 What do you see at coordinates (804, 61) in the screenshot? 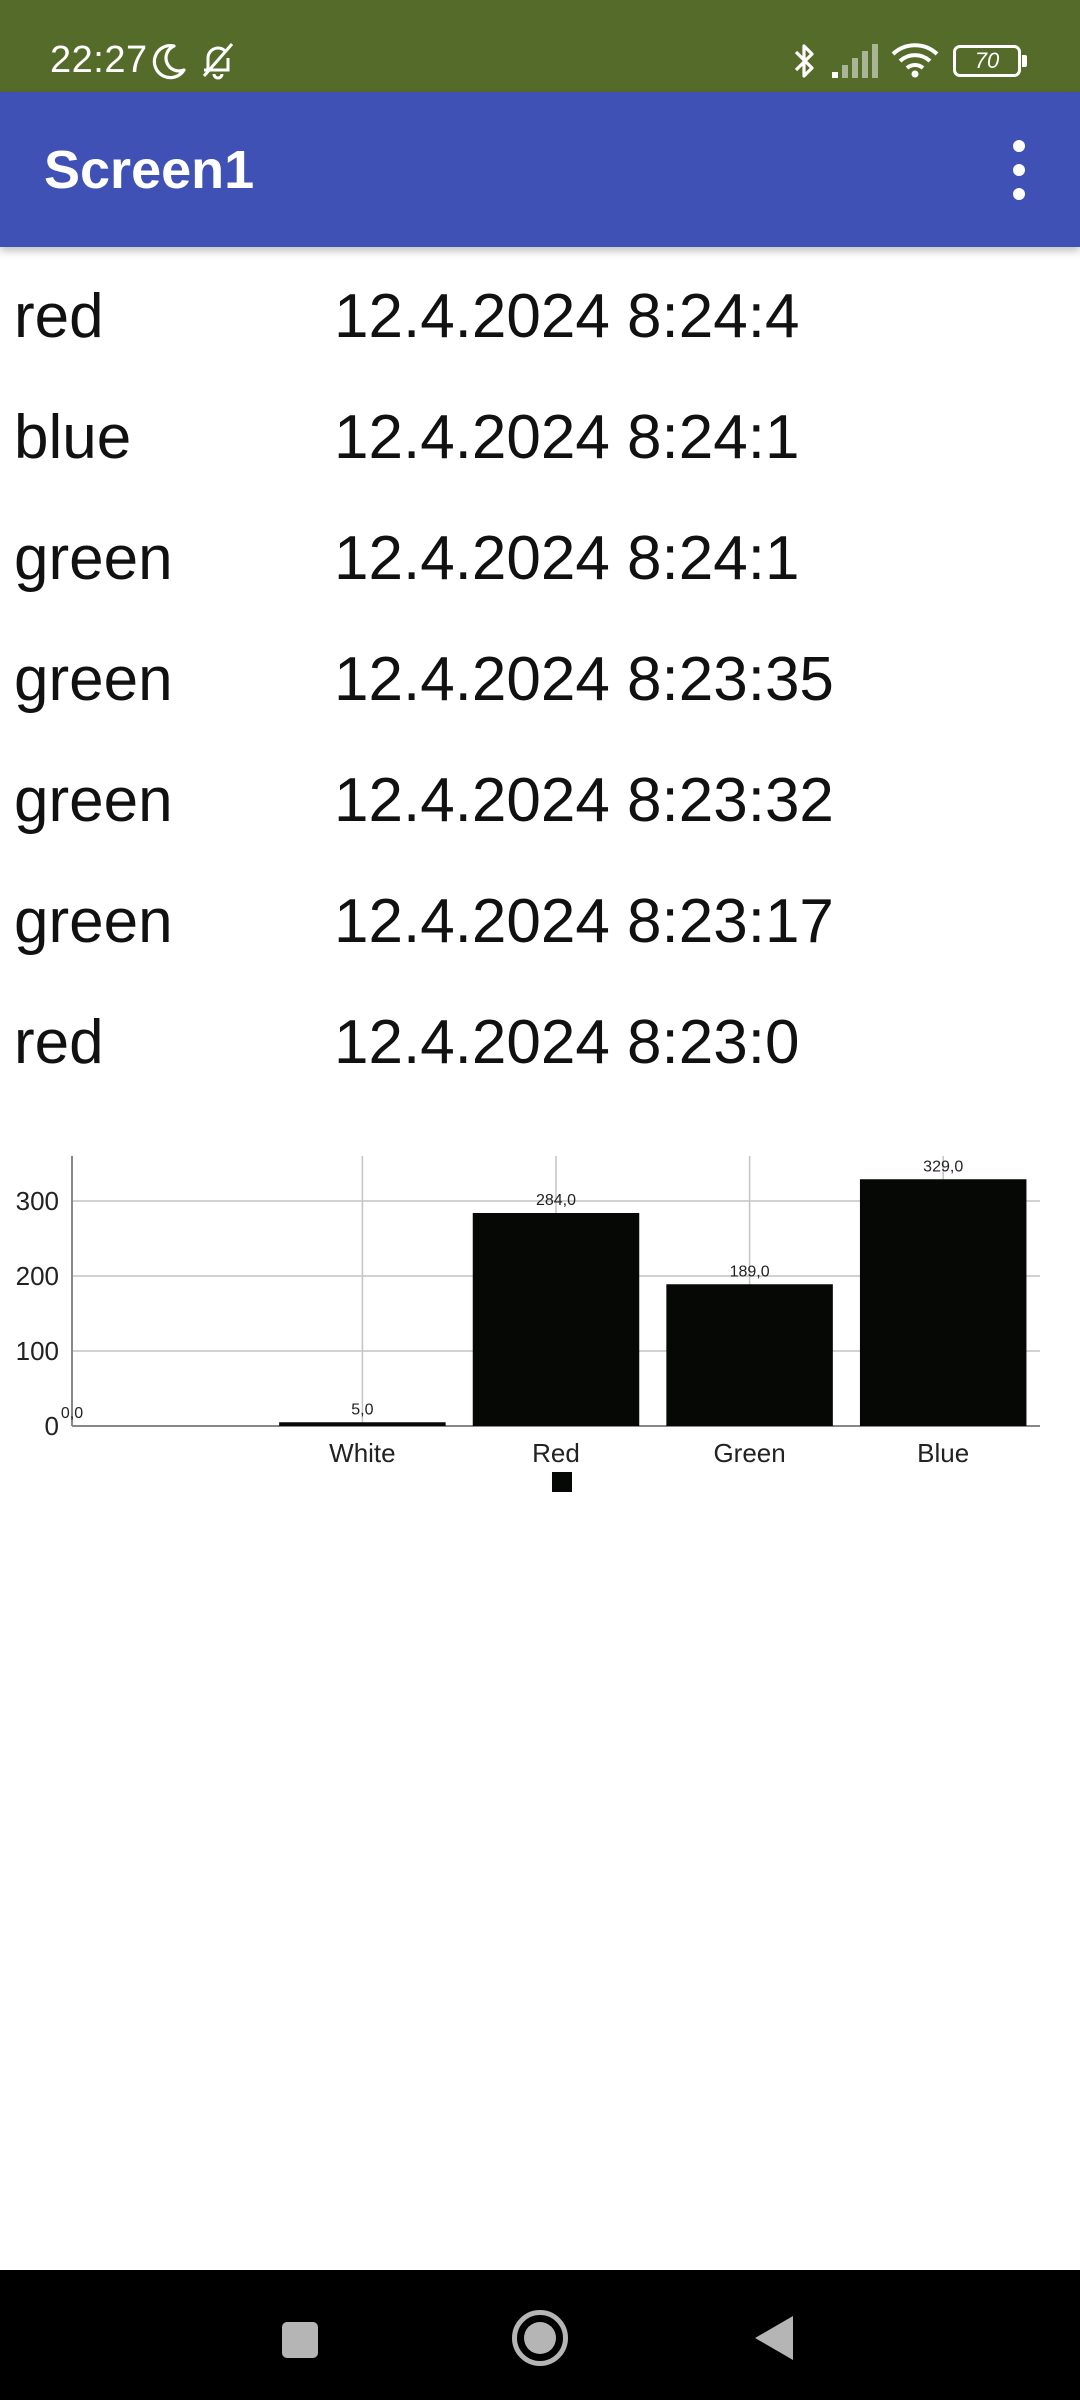
I see `bluetooth-icon` at bounding box center [804, 61].